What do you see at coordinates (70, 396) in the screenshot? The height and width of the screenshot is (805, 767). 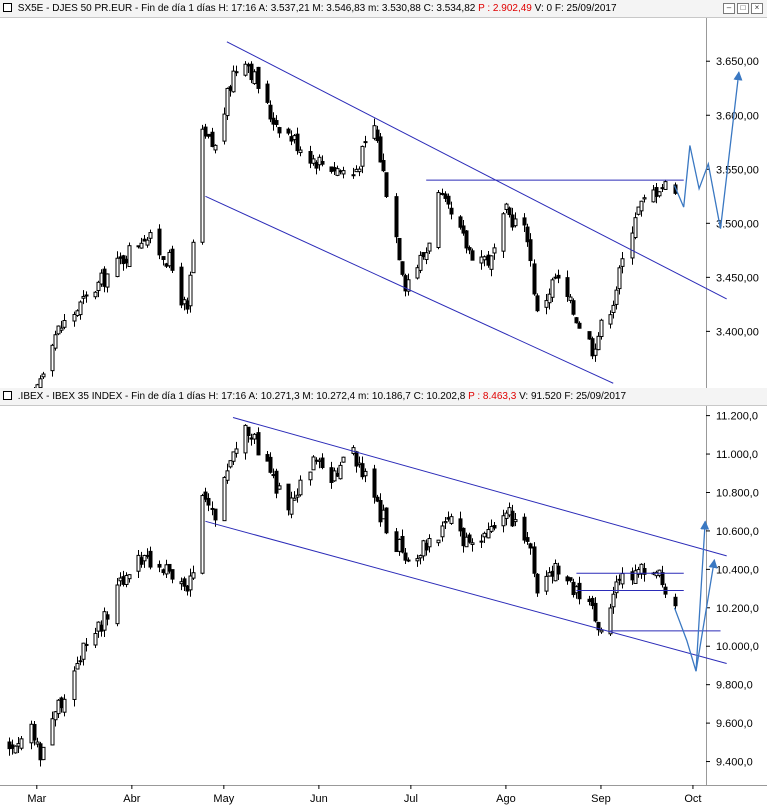 I see `header-symbol: .IBEX - IBEX 35 INDEX` at bounding box center [70, 396].